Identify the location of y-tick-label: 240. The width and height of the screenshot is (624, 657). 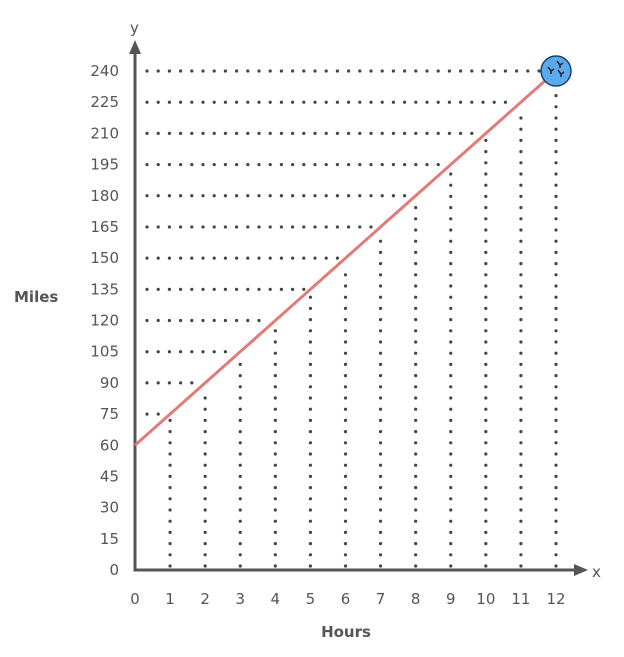
(104, 71).